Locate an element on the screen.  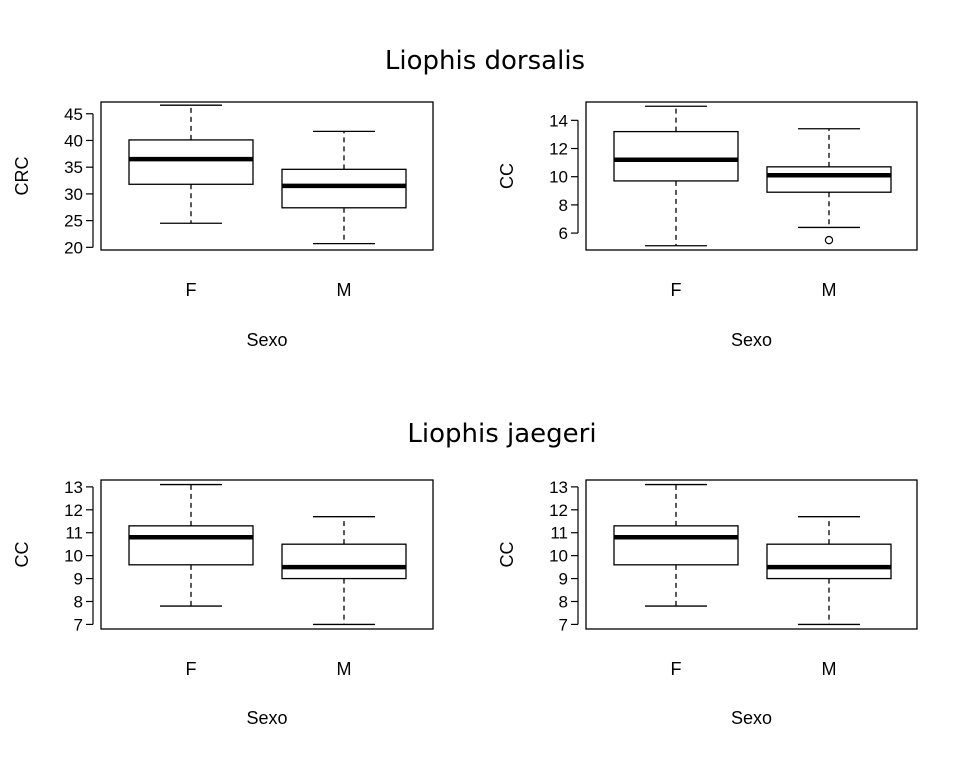
y-axis-label: CRC is located at coordinates (22, 176).